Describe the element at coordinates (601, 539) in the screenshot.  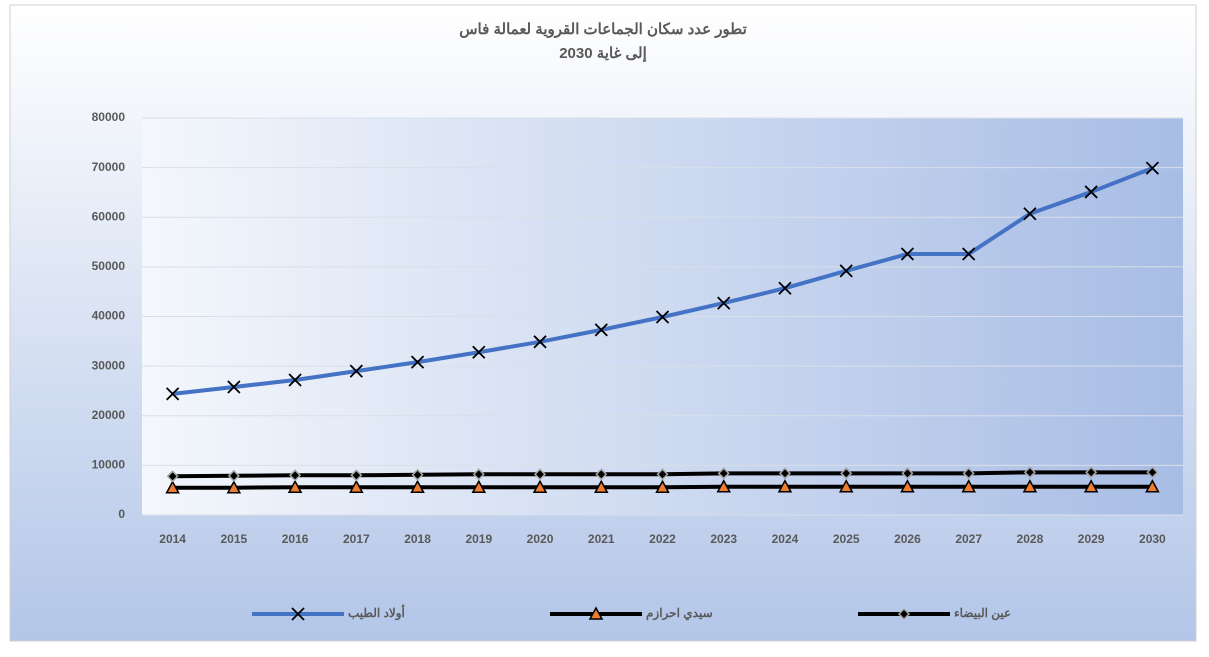
I see `x-tick-label: 2021` at that location.